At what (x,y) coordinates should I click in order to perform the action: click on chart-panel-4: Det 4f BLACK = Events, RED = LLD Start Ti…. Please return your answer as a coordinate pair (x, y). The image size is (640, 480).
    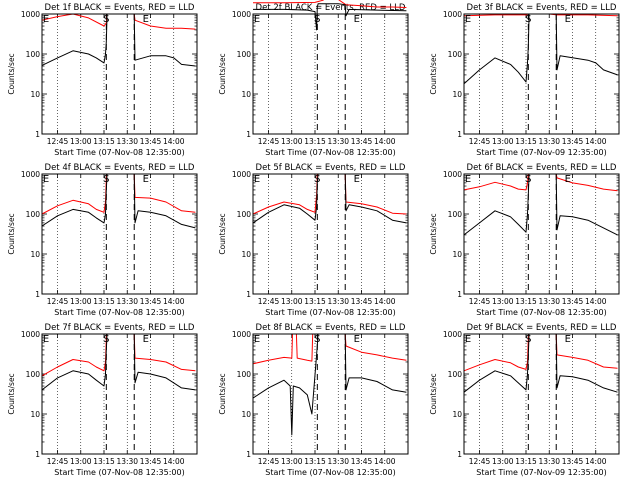
    Looking at the image, I should click on (102, 240).